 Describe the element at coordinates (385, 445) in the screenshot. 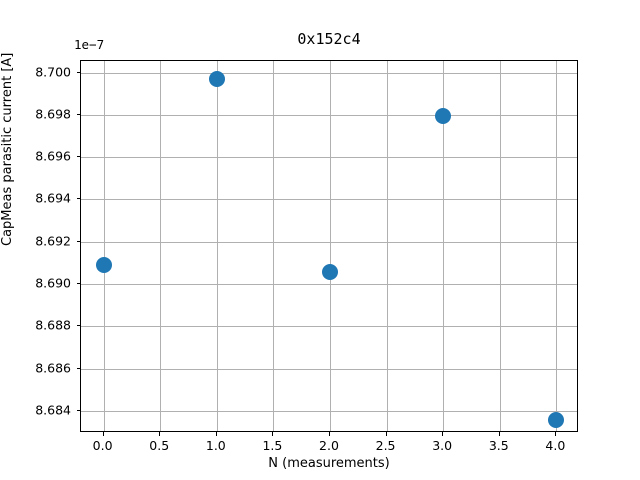

I see `x-tick-label: 2.5` at that location.